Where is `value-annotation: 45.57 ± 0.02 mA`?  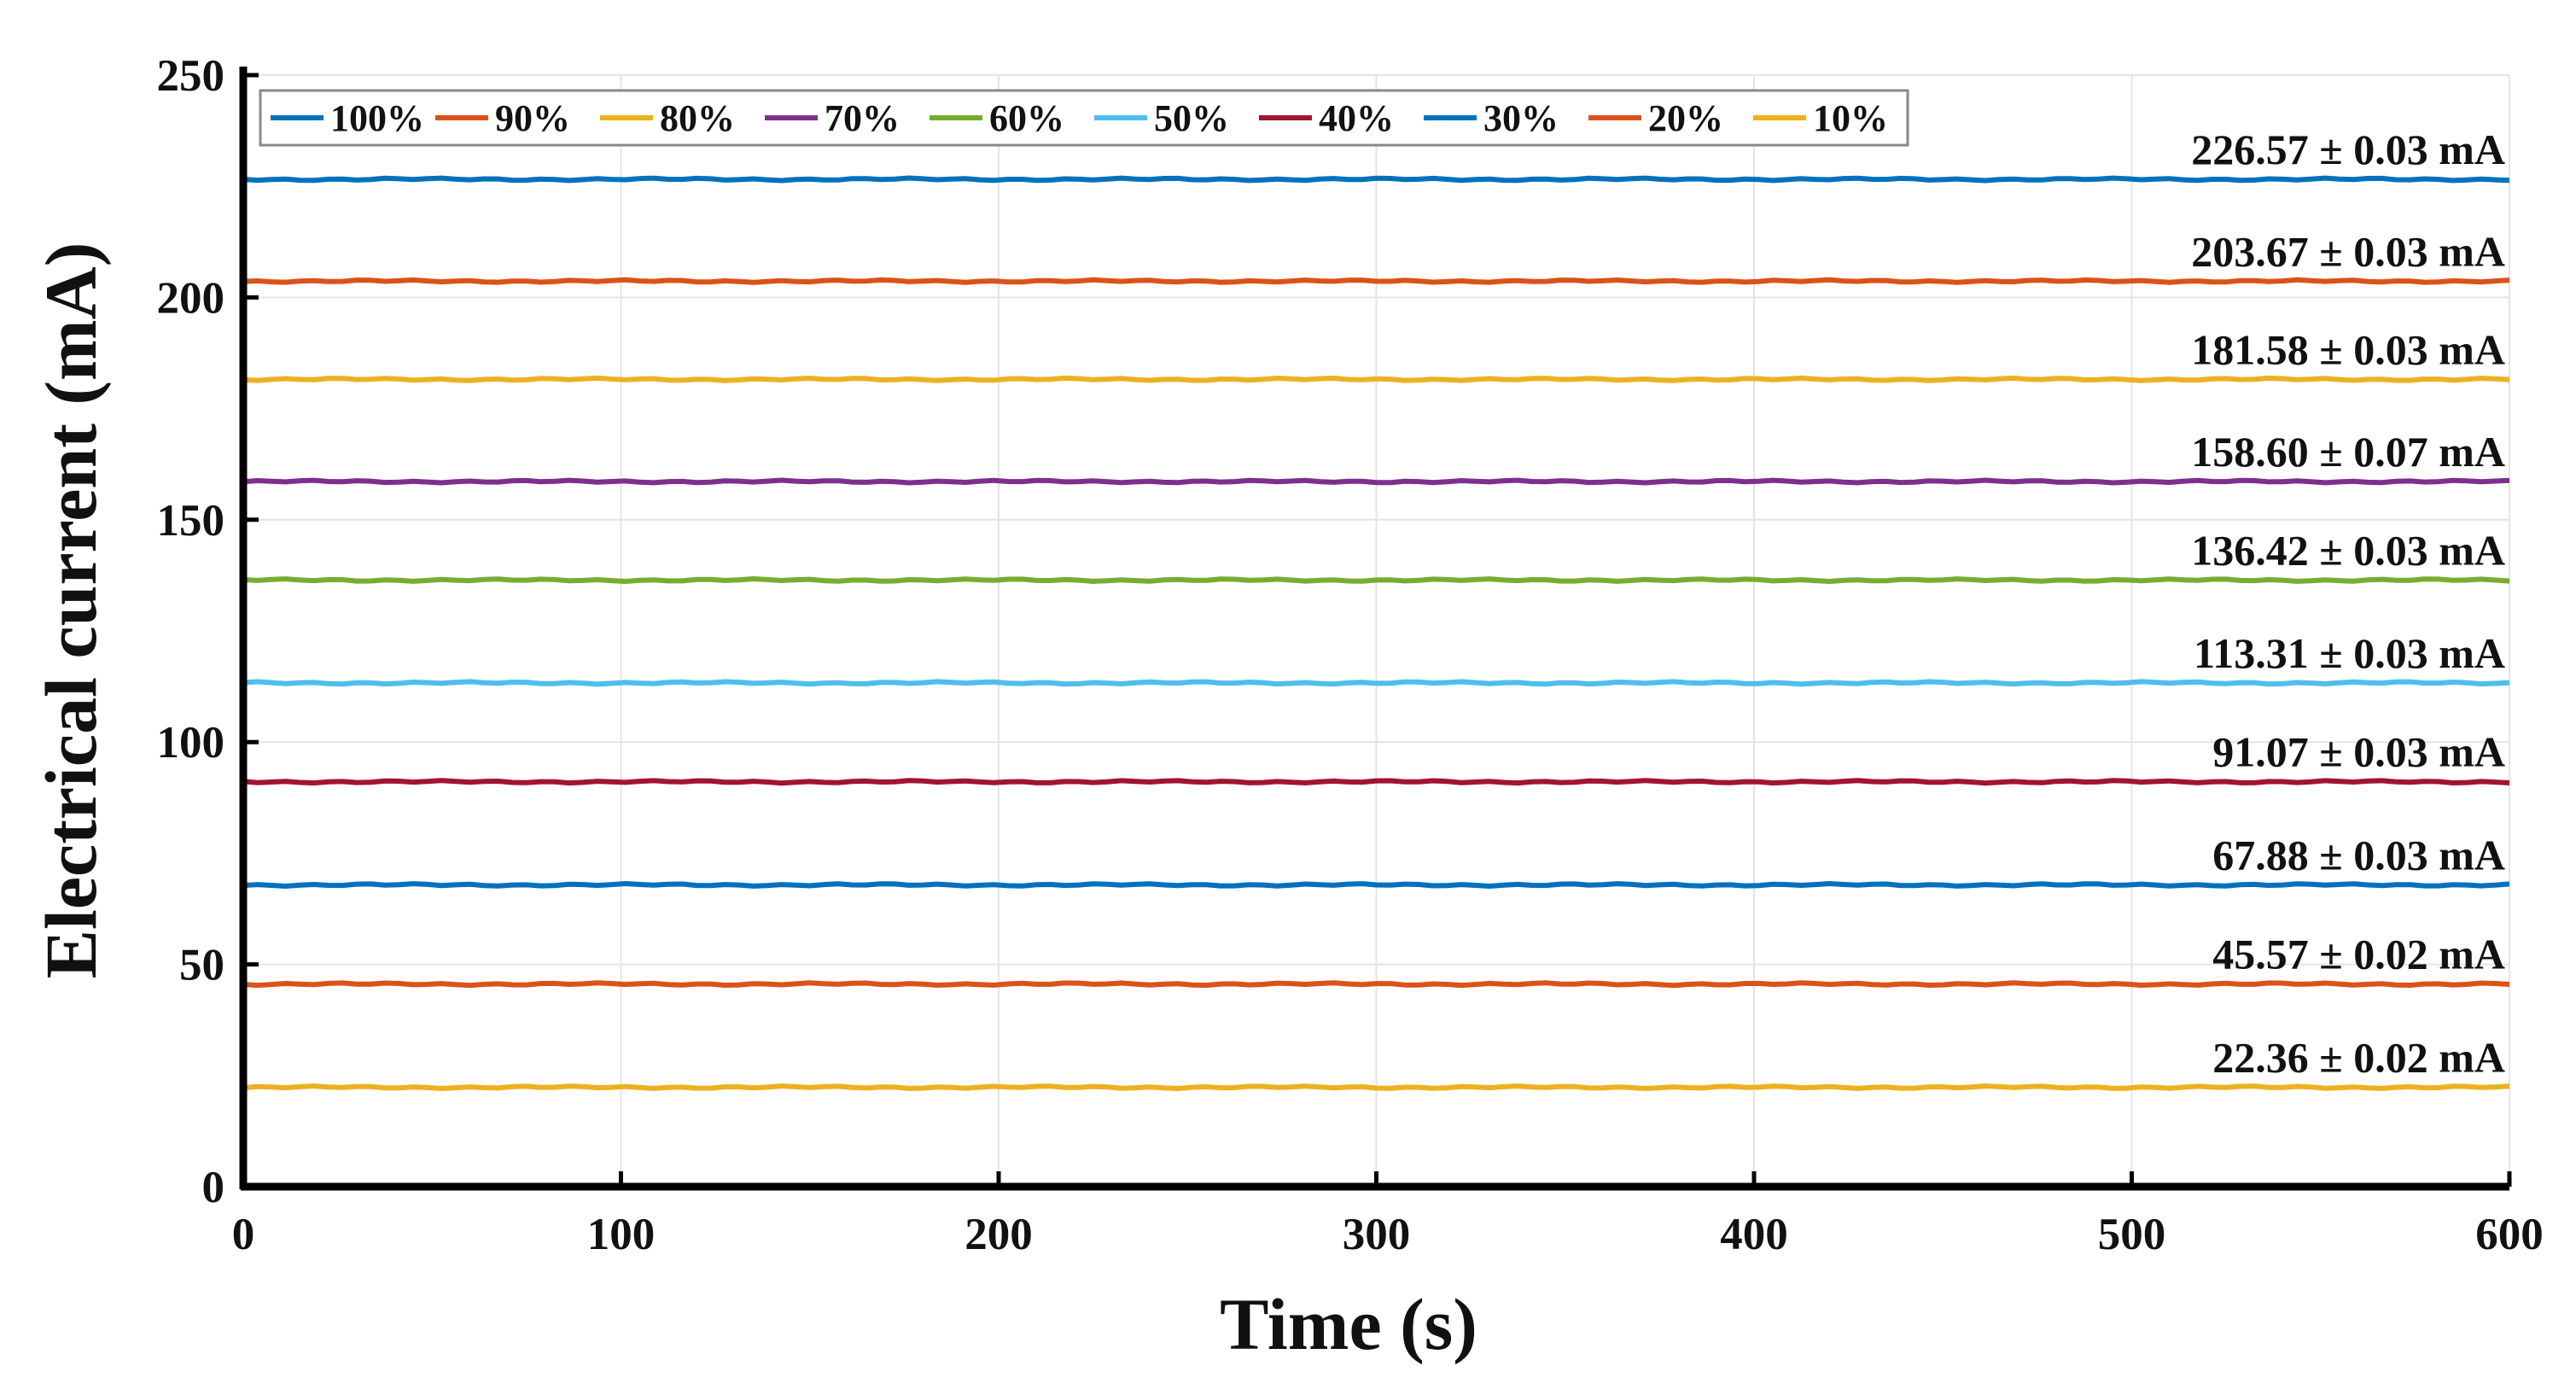 value-annotation: 45.57 ± 0.02 mA is located at coordinates (2358, 954).